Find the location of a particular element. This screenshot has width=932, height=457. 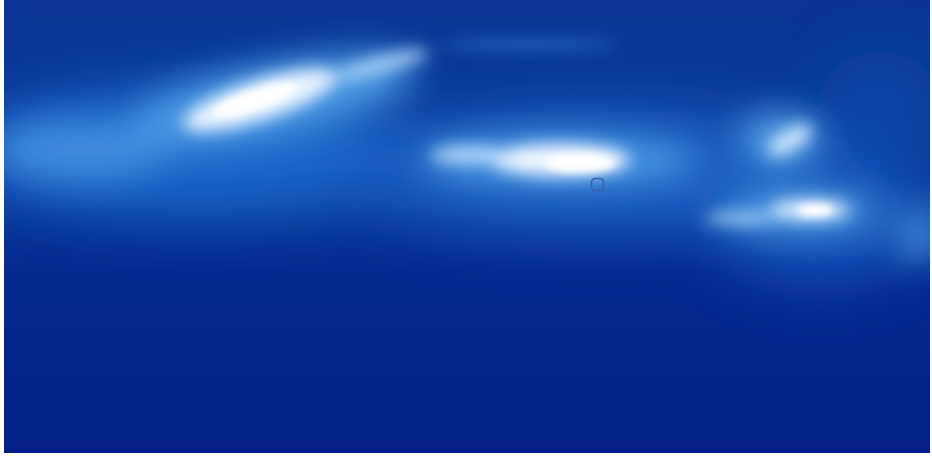

cursor-marker is located at coordinates (597, 184).